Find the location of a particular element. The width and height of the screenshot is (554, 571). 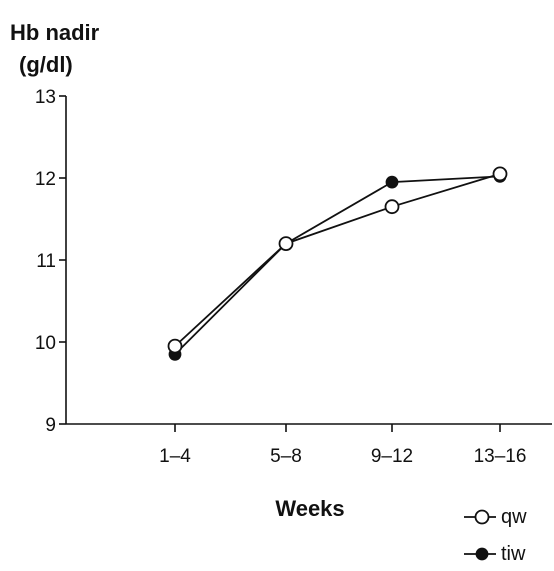

y-tick-label: 10 is located at coordinates (45, 343).